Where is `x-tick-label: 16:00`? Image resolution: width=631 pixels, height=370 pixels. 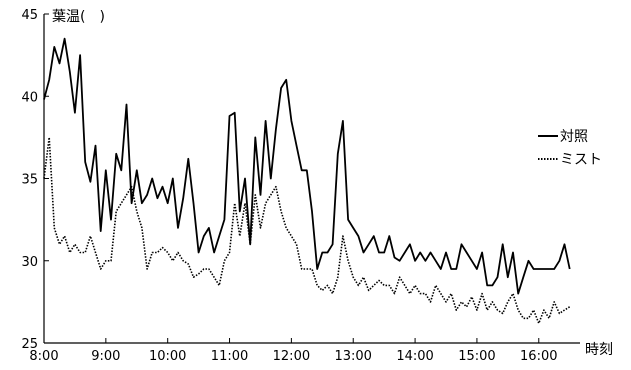 x-tick-label: 16:00 is located at coordinates (538, 356).